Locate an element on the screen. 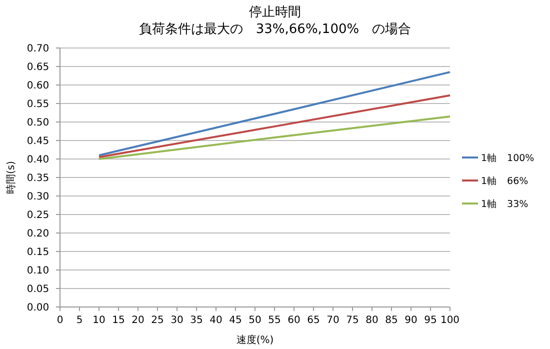  x-tick-label: 40 is located at coordinates (216, 320).